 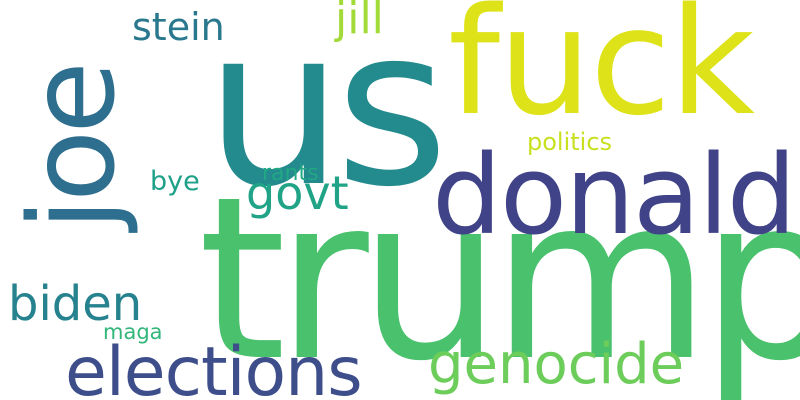 What do you see at coordinates (214, 366) in the screenshot?
I see `word-elections: elections` at bounding box center [214, 366].